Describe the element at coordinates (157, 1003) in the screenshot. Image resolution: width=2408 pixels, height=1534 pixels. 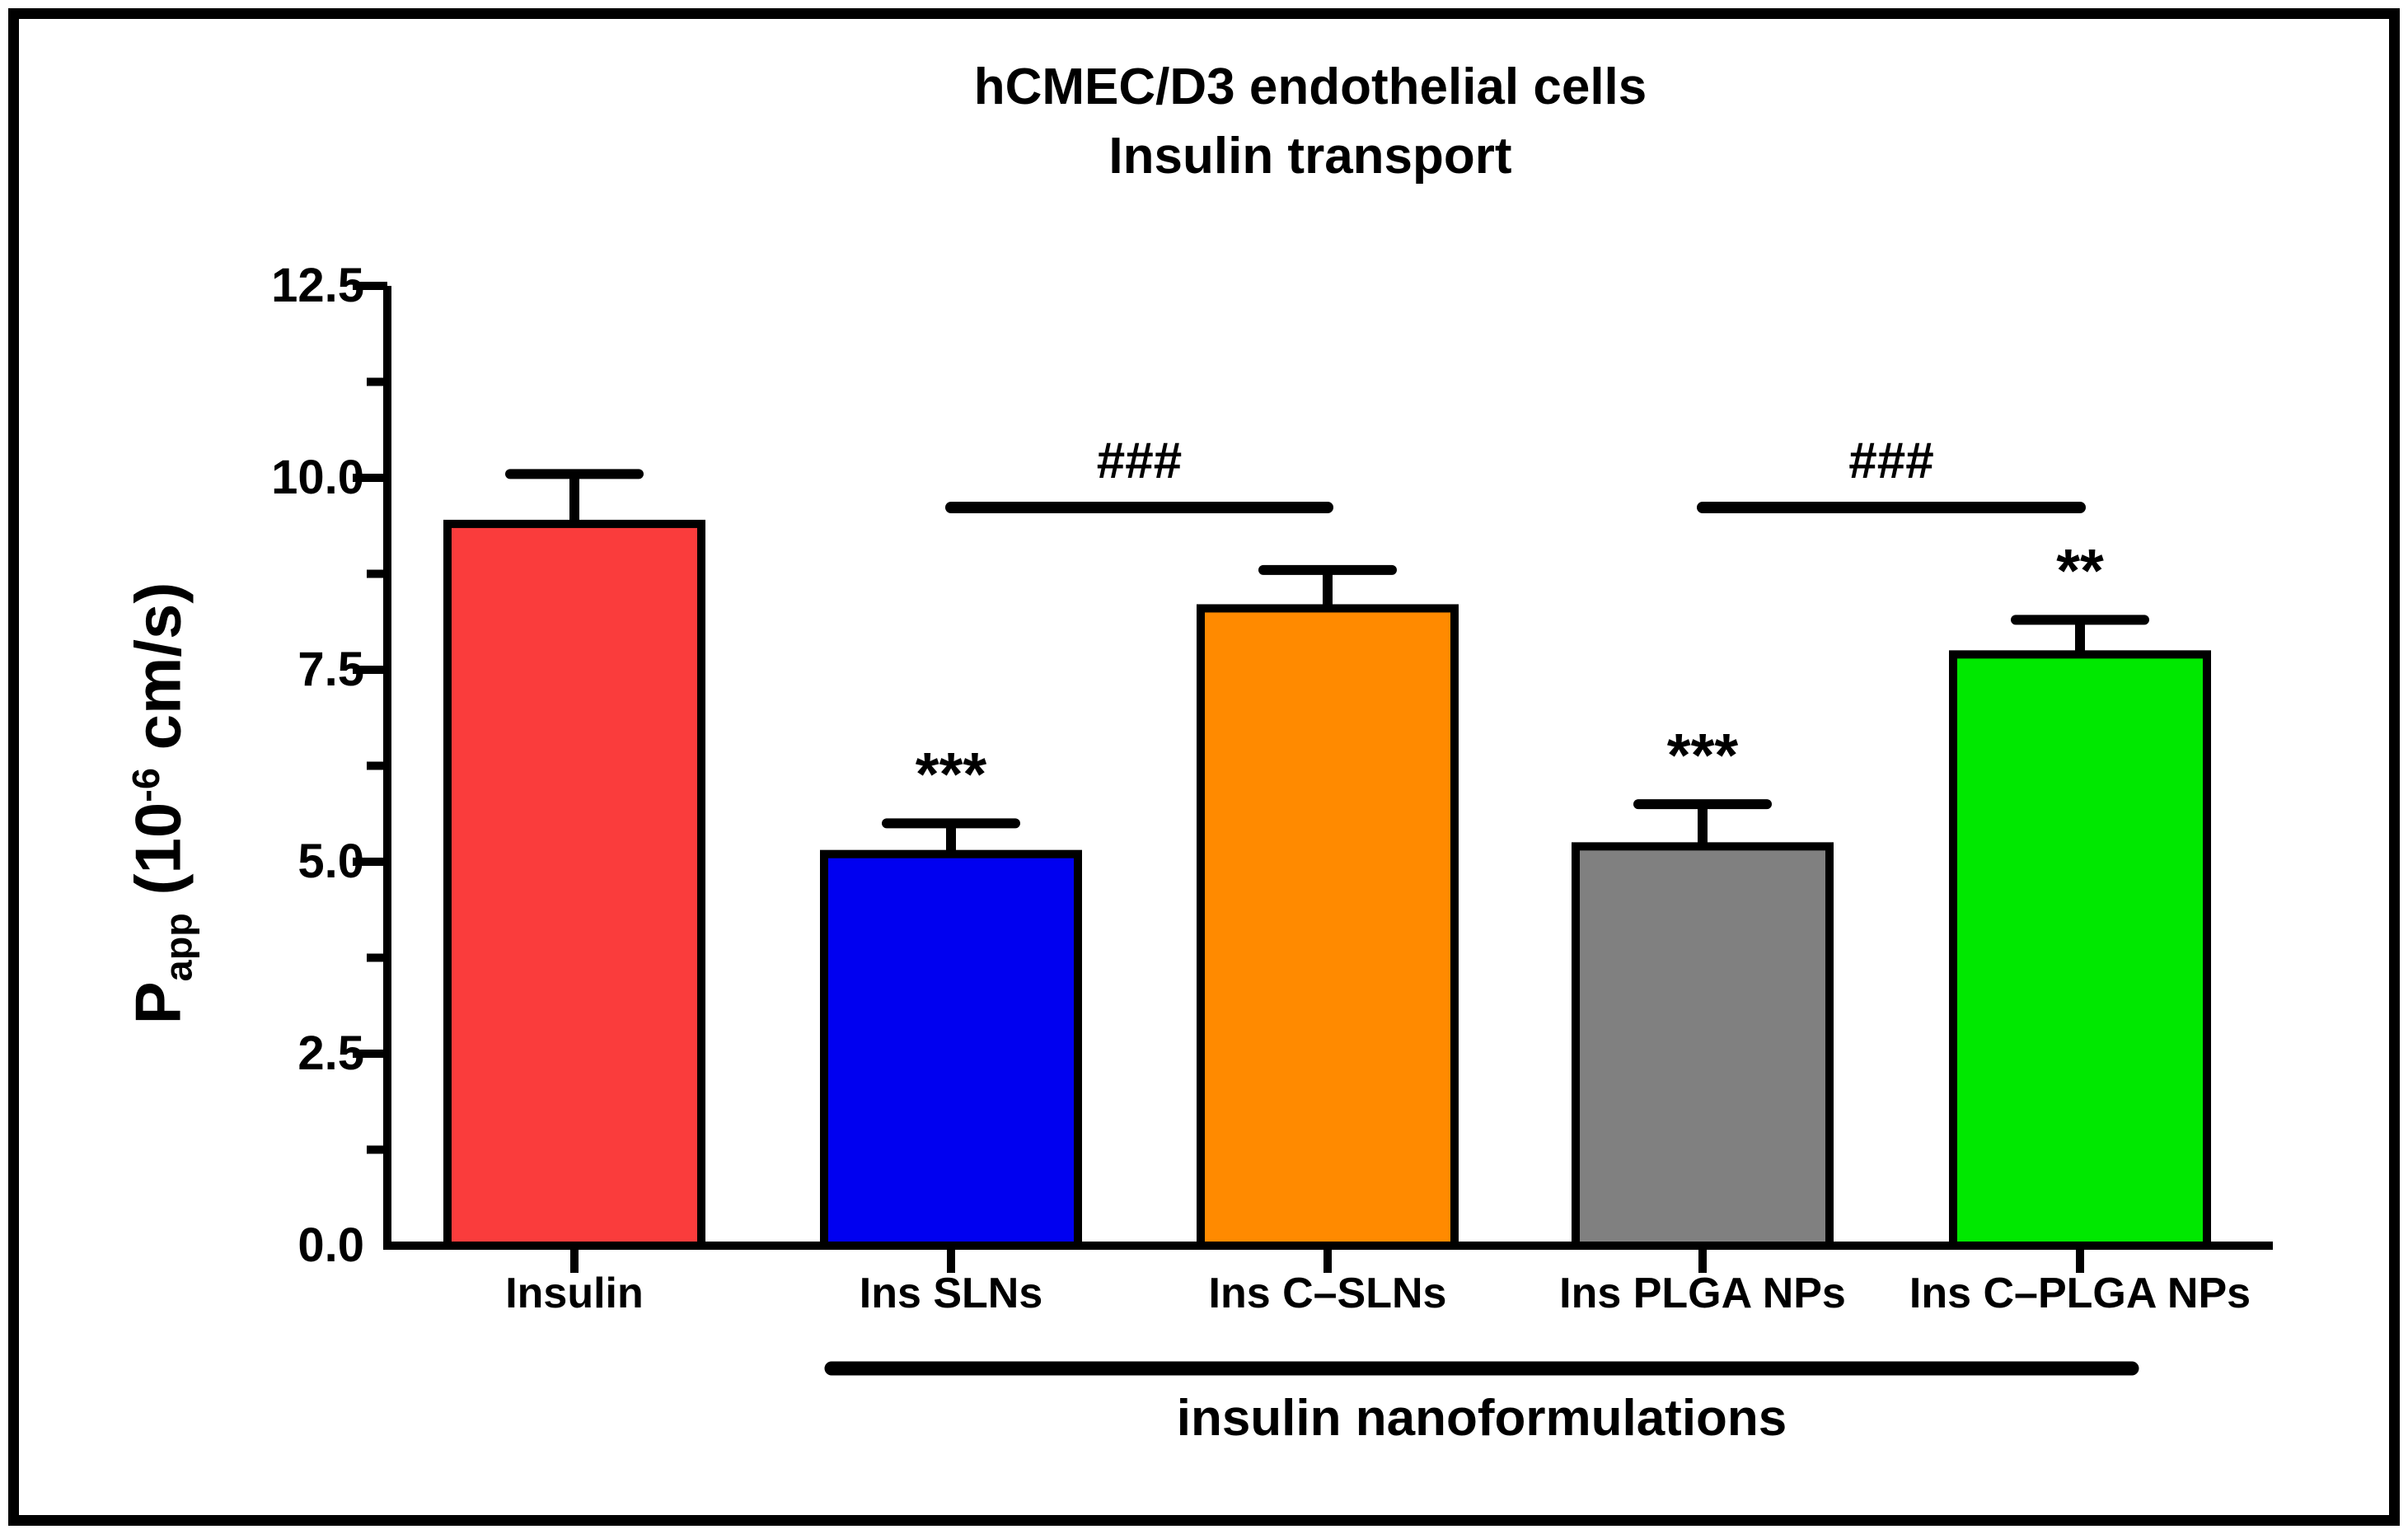
I see `y-axis-label-symbol: P` at that location.